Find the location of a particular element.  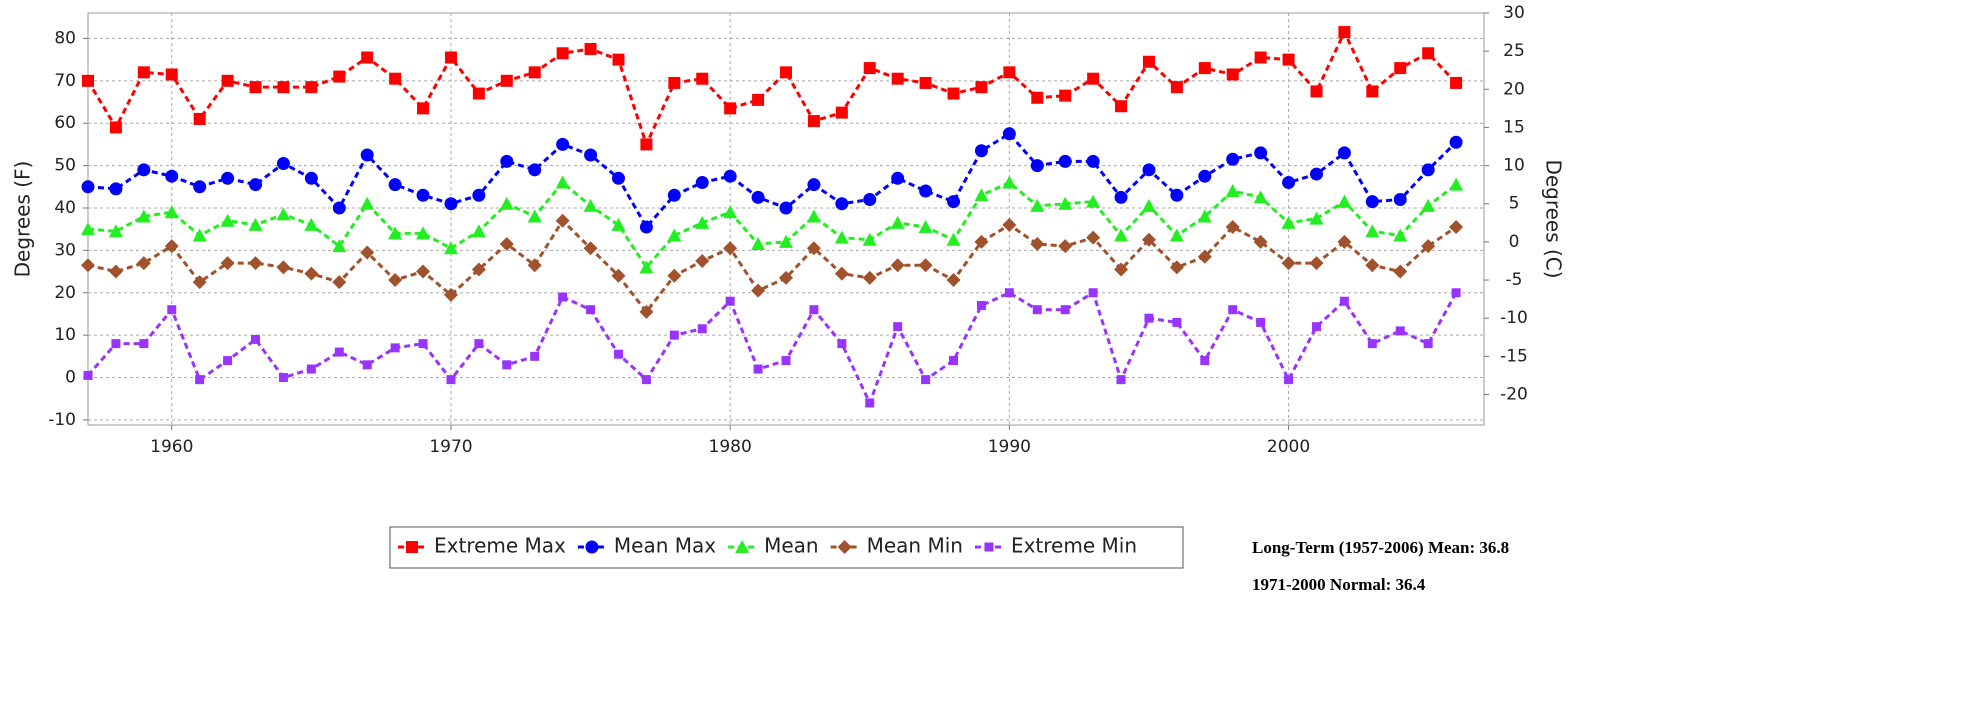

legend is located at coordinates (786, 547).